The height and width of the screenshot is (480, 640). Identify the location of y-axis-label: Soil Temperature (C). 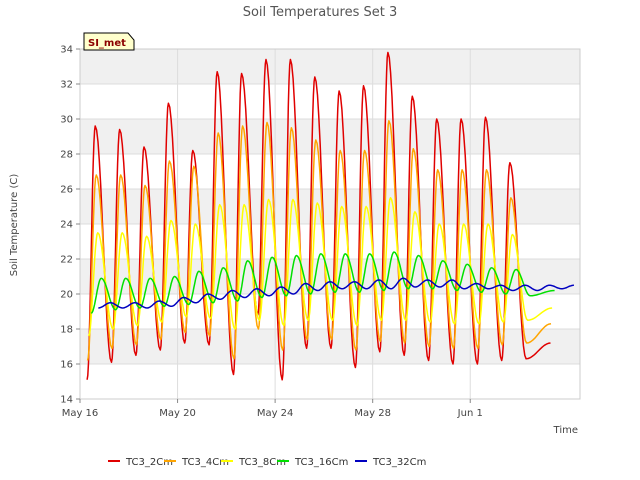
(14, 225).